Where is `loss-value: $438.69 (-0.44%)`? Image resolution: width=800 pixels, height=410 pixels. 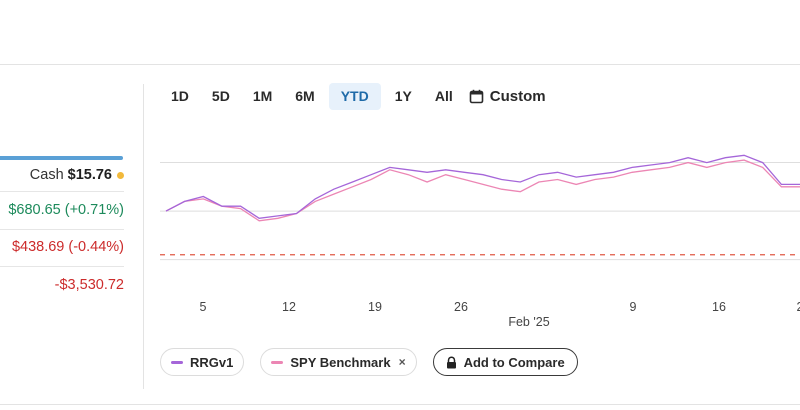
loss-value: $438.69 (-0.44%) is located at coordinates (67, 247).